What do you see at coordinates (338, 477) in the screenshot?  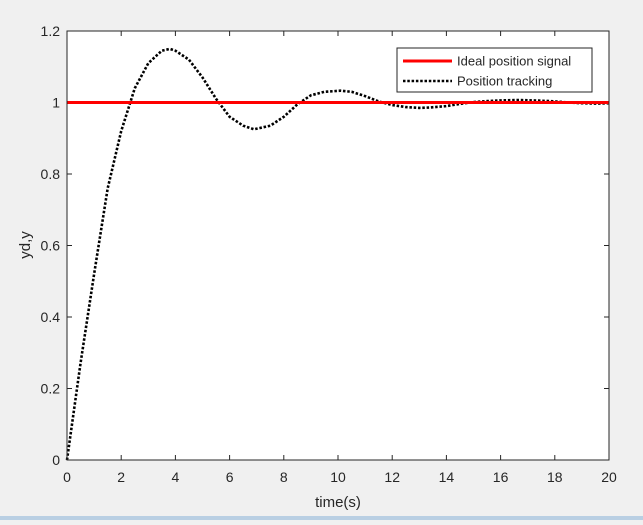 I see `x-tick-label: 10` at bounding box center [338, 477].